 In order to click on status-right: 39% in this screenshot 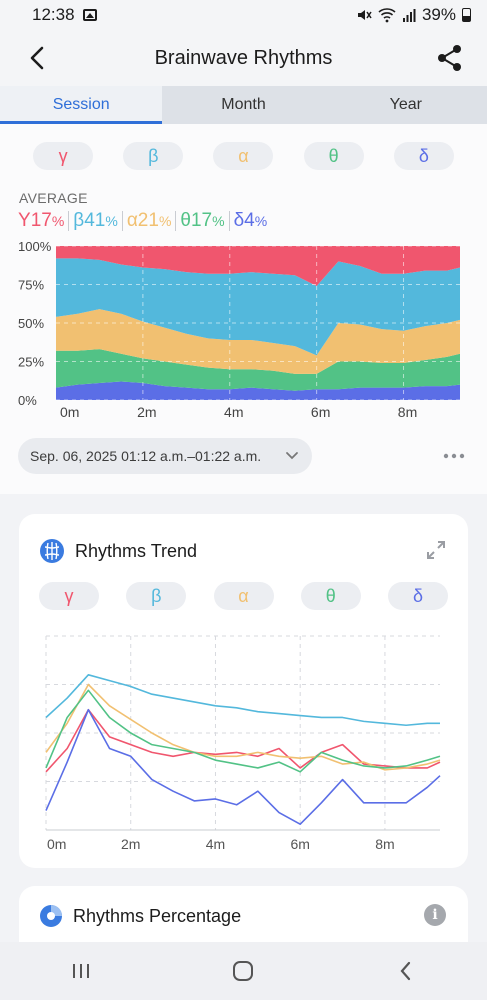, I will do `click(413, 15)`.